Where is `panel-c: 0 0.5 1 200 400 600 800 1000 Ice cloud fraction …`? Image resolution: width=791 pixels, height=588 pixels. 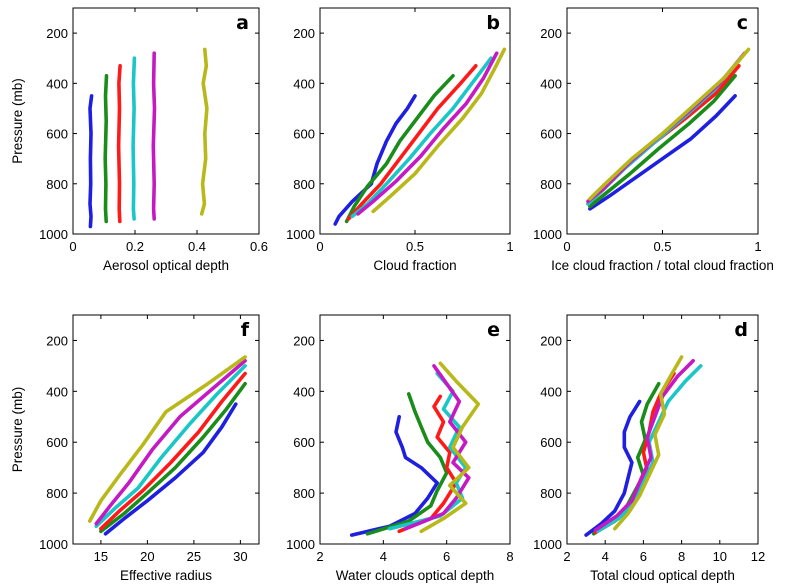 panel-c: 0 0.5 1 200 400 600 800 1000 Ice cloud fraction … is located at coordinates (653, 140).